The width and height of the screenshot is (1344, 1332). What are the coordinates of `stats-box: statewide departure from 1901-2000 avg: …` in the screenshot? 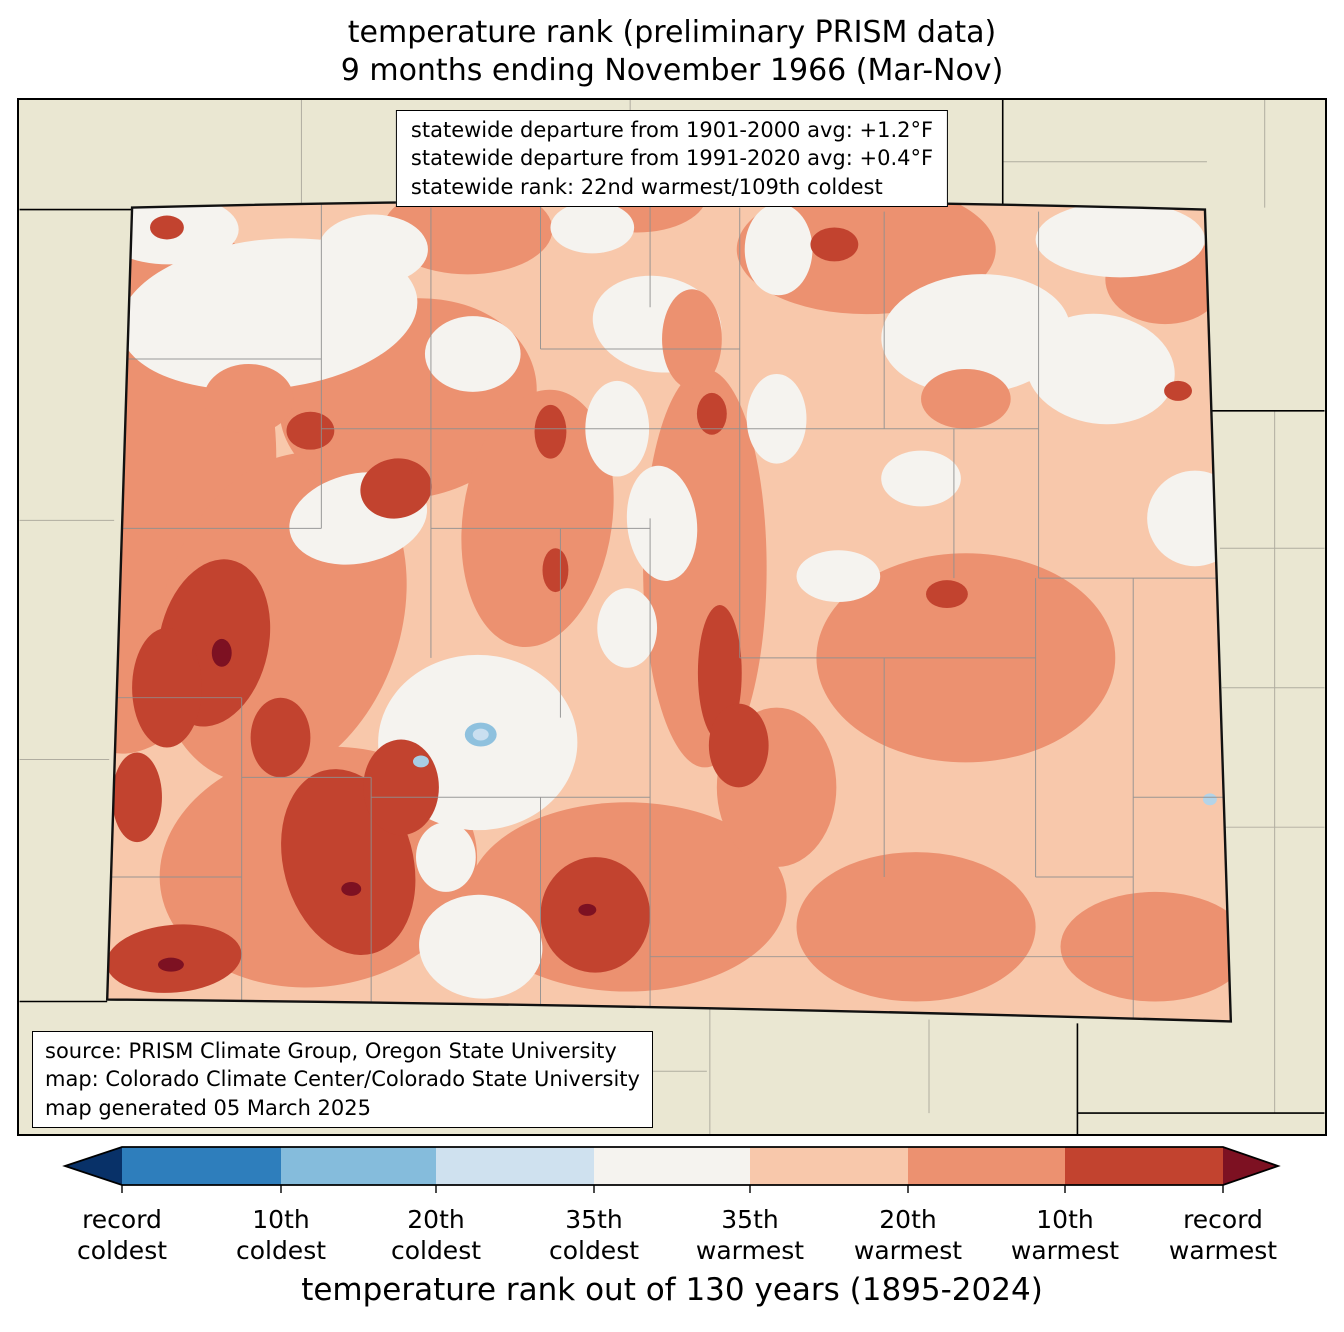 It's located at (672, 159).